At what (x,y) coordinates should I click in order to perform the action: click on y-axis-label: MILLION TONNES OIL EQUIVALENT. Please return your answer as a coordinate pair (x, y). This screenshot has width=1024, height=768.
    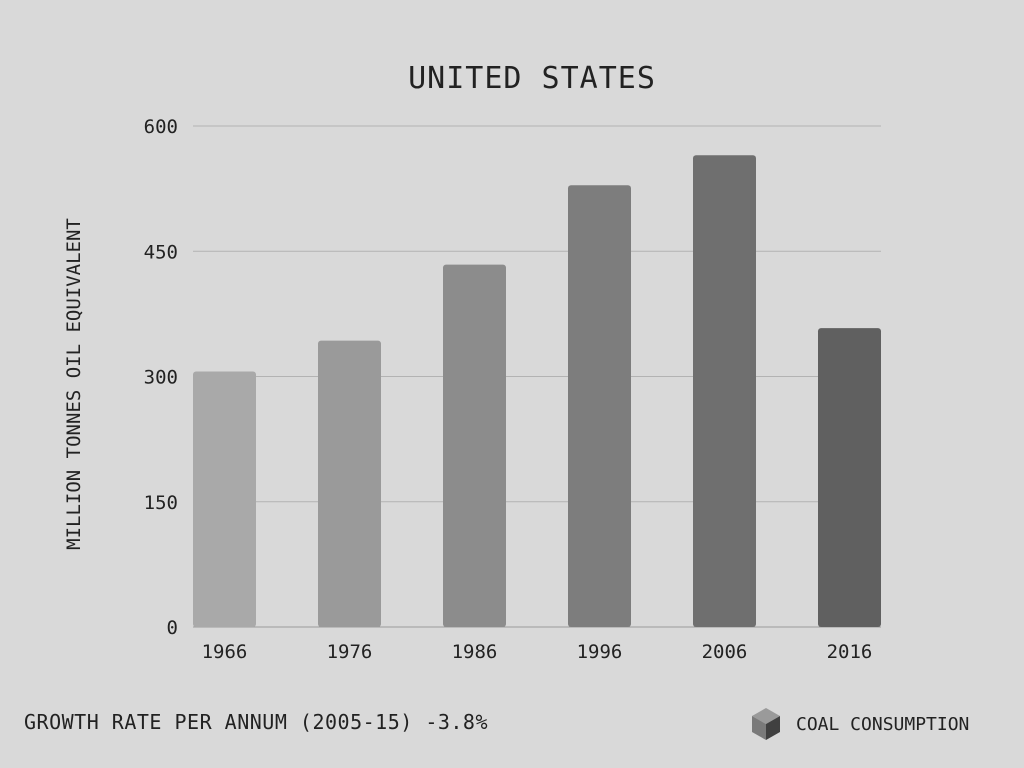
    Looking at the image, I should click on (74, 384).